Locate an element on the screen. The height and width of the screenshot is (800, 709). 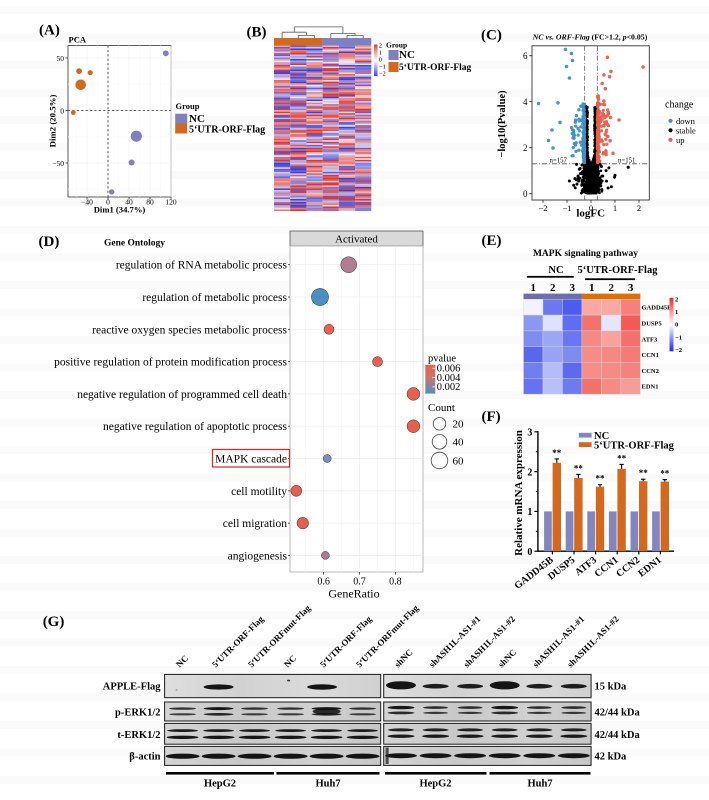
svg-text: 42/44 kDa is located at coordinates (618, 735).